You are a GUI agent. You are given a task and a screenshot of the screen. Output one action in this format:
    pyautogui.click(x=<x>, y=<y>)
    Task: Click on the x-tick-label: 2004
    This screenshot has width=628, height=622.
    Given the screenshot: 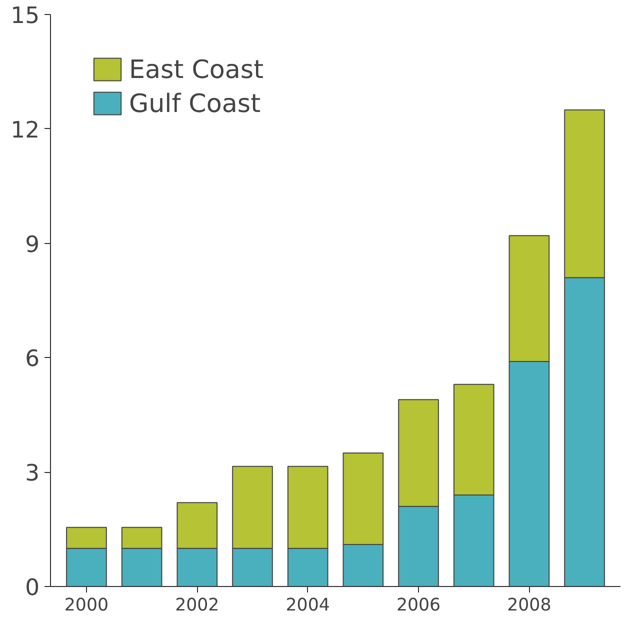 What is the action you would take?
    pyautogui.click(x=308, y=606)
    